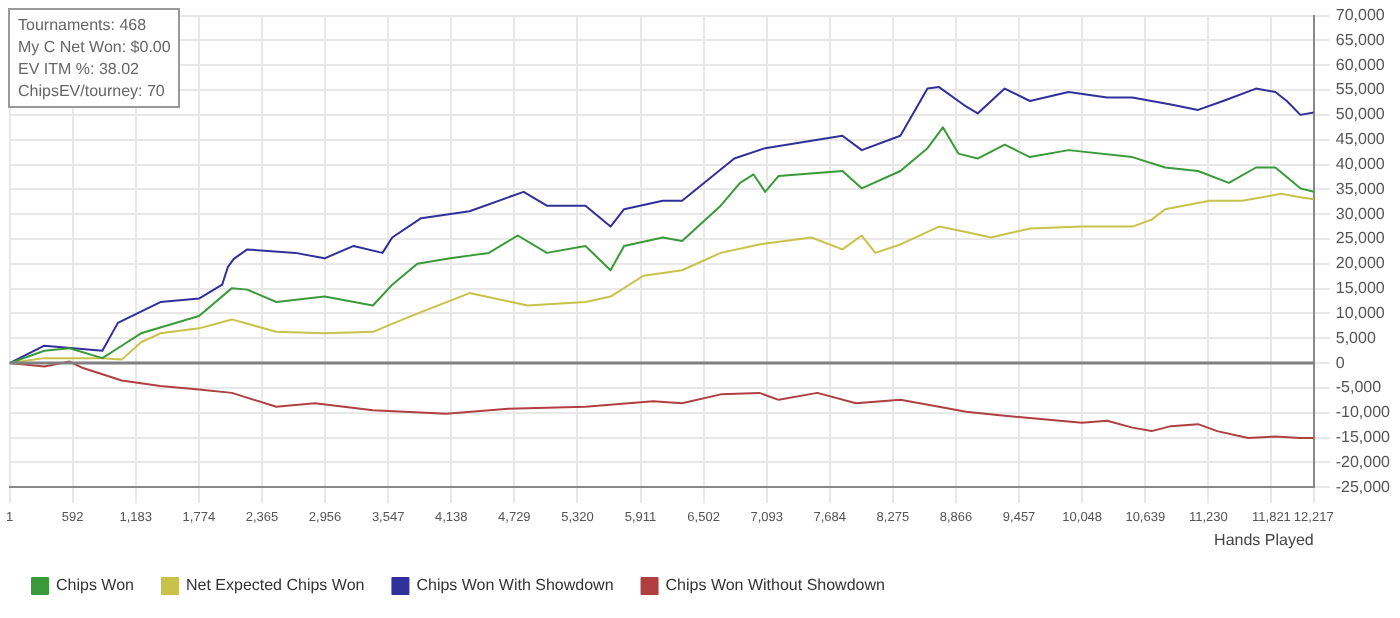 Image resolution: width=1400 pixels, height=618 pixels. Describe the element at coordinates (95, 585) in the screenshot. I see `legend-label: Chips Won` at that location.